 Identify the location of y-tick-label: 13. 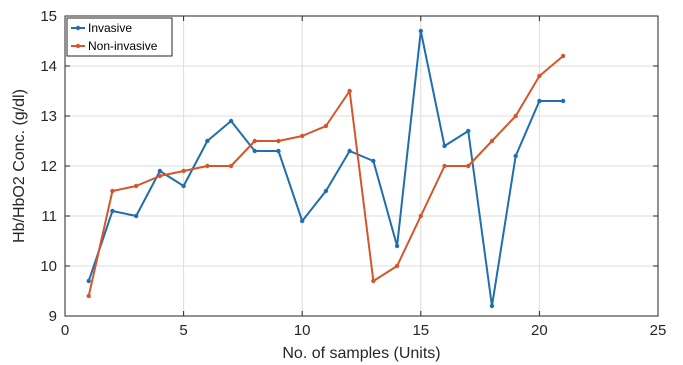
(48, 116).